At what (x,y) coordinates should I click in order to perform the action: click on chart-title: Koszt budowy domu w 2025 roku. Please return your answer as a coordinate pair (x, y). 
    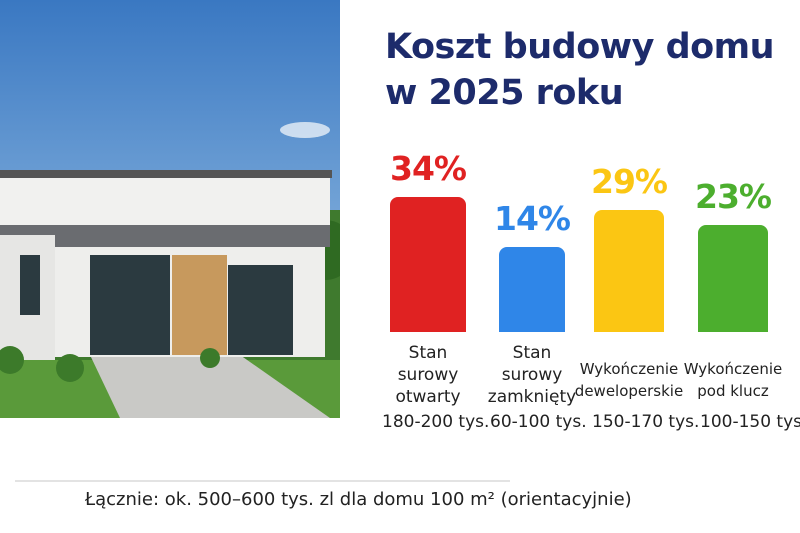
    Looking at the image, I should click on (580, 70).